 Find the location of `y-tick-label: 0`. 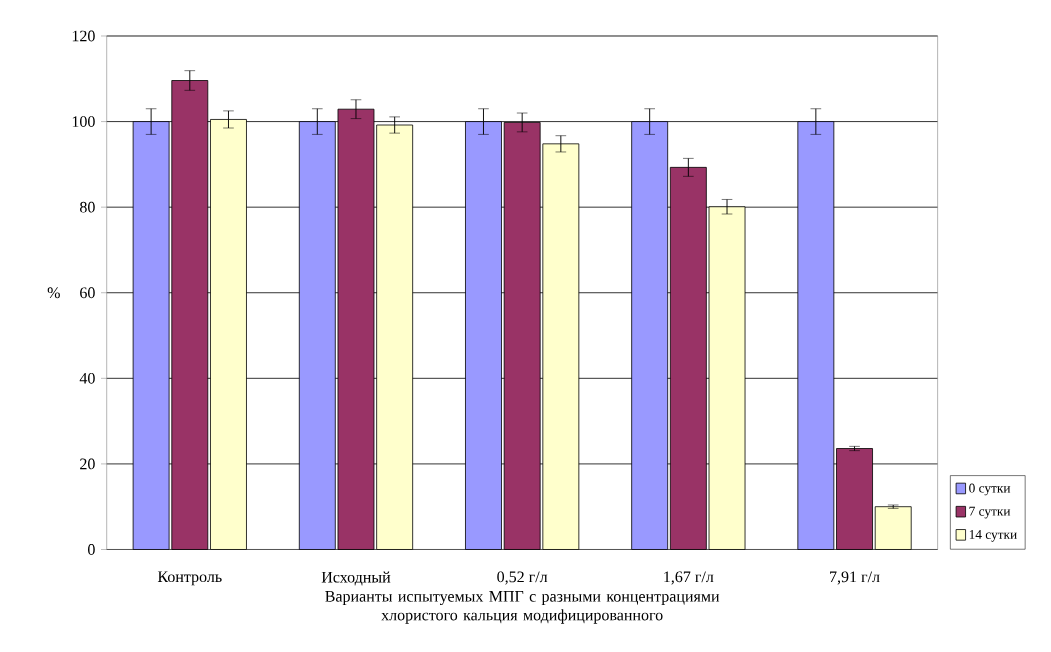

y-tick-label: 0 is located at coordinates (91, 549).